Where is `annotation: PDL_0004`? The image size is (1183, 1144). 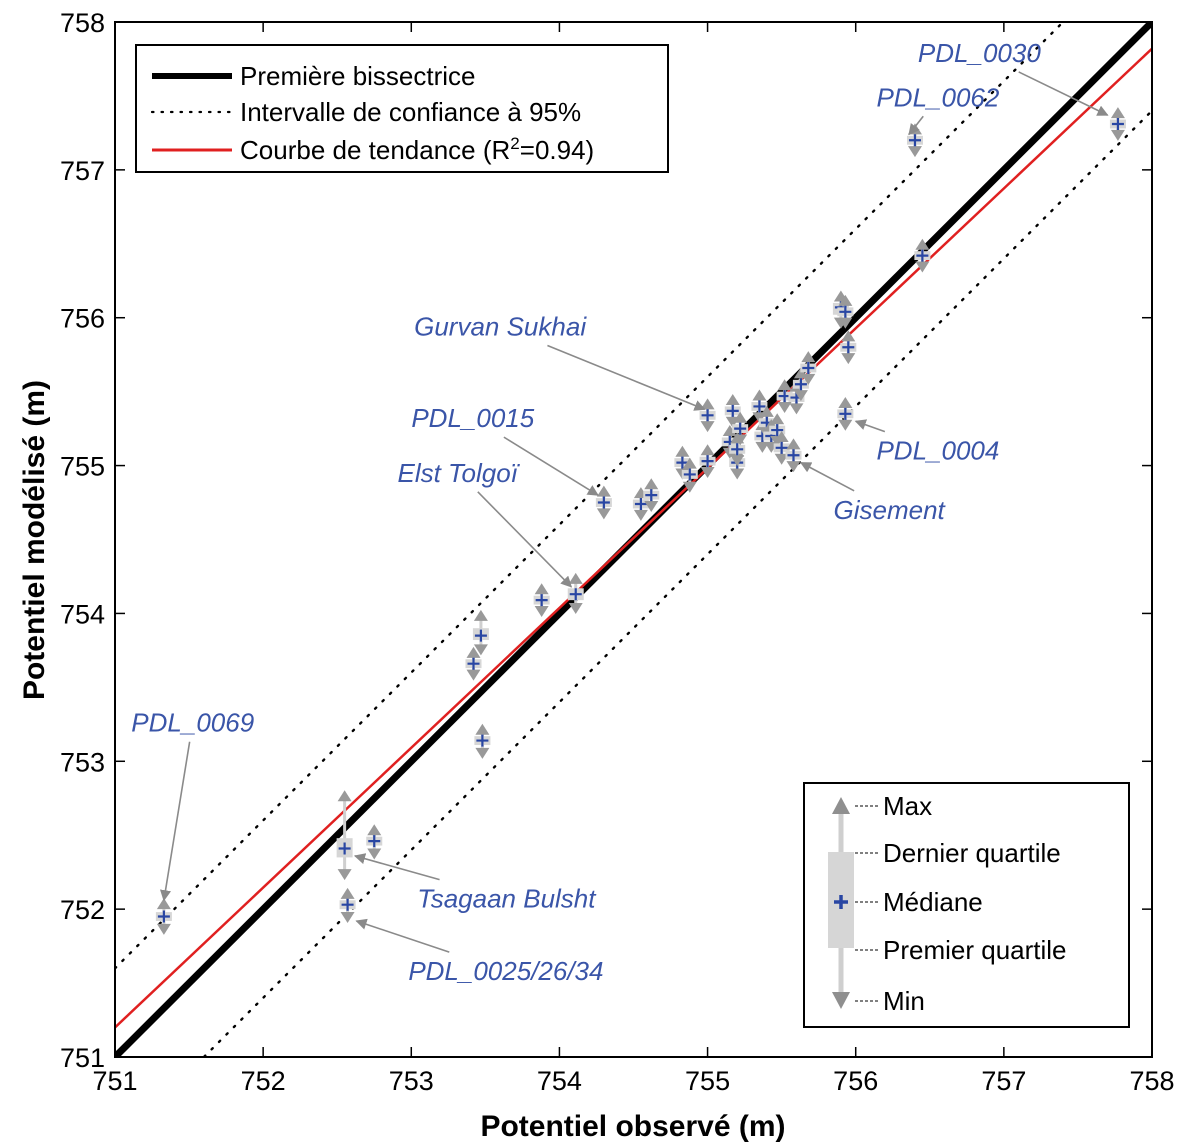 annotation: PDL_0004 is located at coordinates (926, 442).